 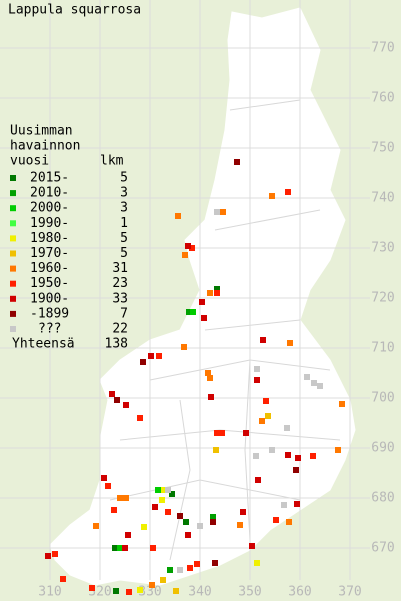 What do you see at coordinates (382, 448) in the screenshot?
I see `y-grid-label: 690` at bounding box center [382, 448].